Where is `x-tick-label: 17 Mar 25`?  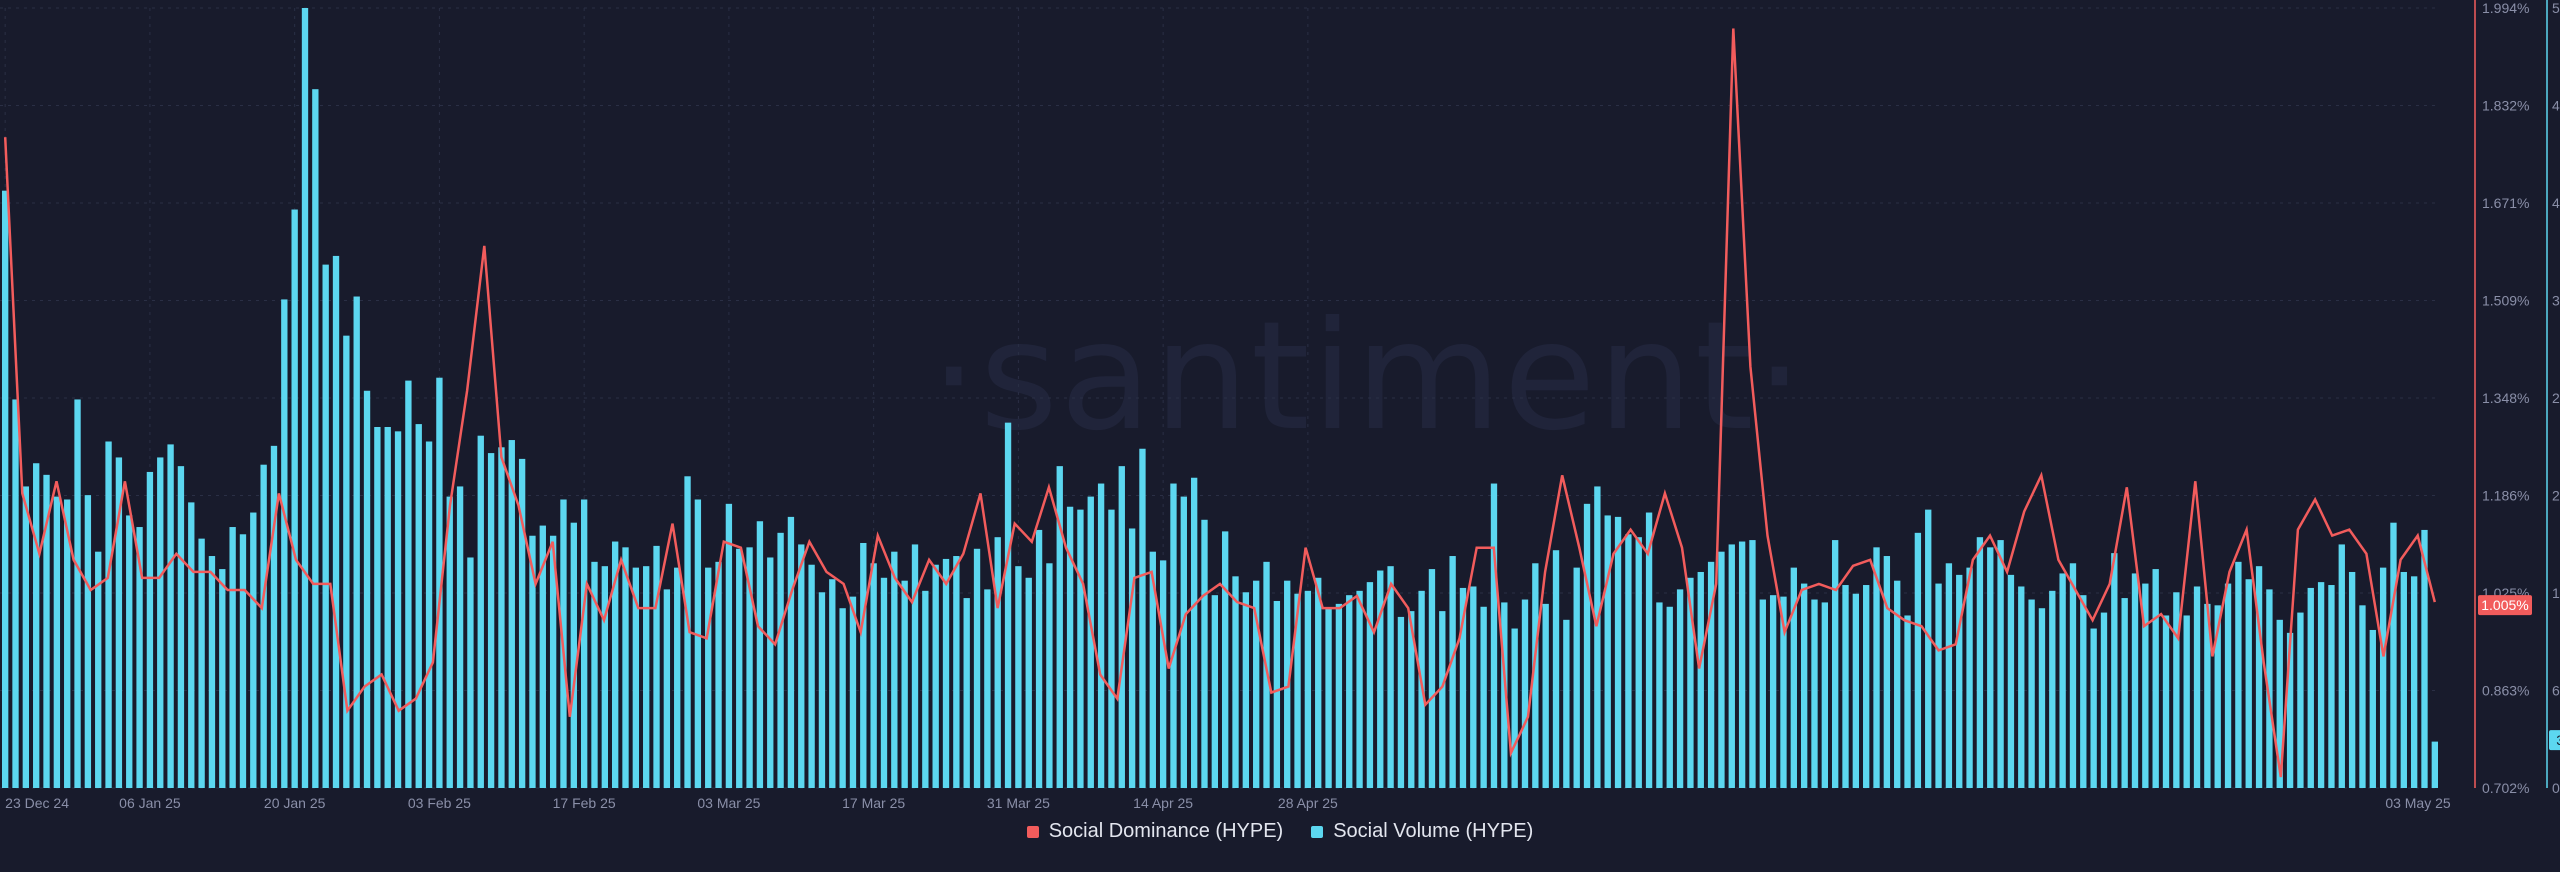
x-tick-label: 17 Mar 25 is located at coordinates (873, 803).